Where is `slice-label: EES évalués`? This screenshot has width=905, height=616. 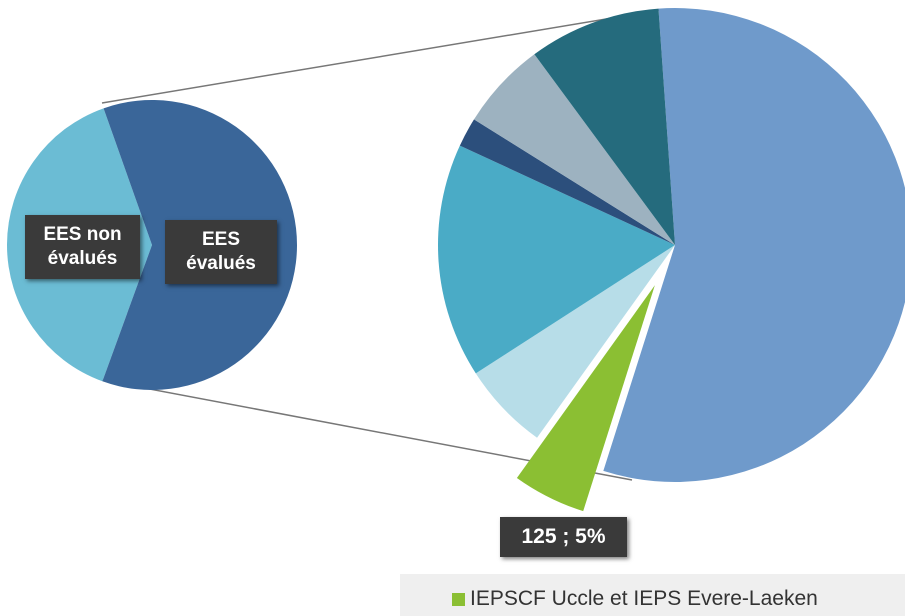 slice-label: EES évalués is located at coordinates (221, 252).